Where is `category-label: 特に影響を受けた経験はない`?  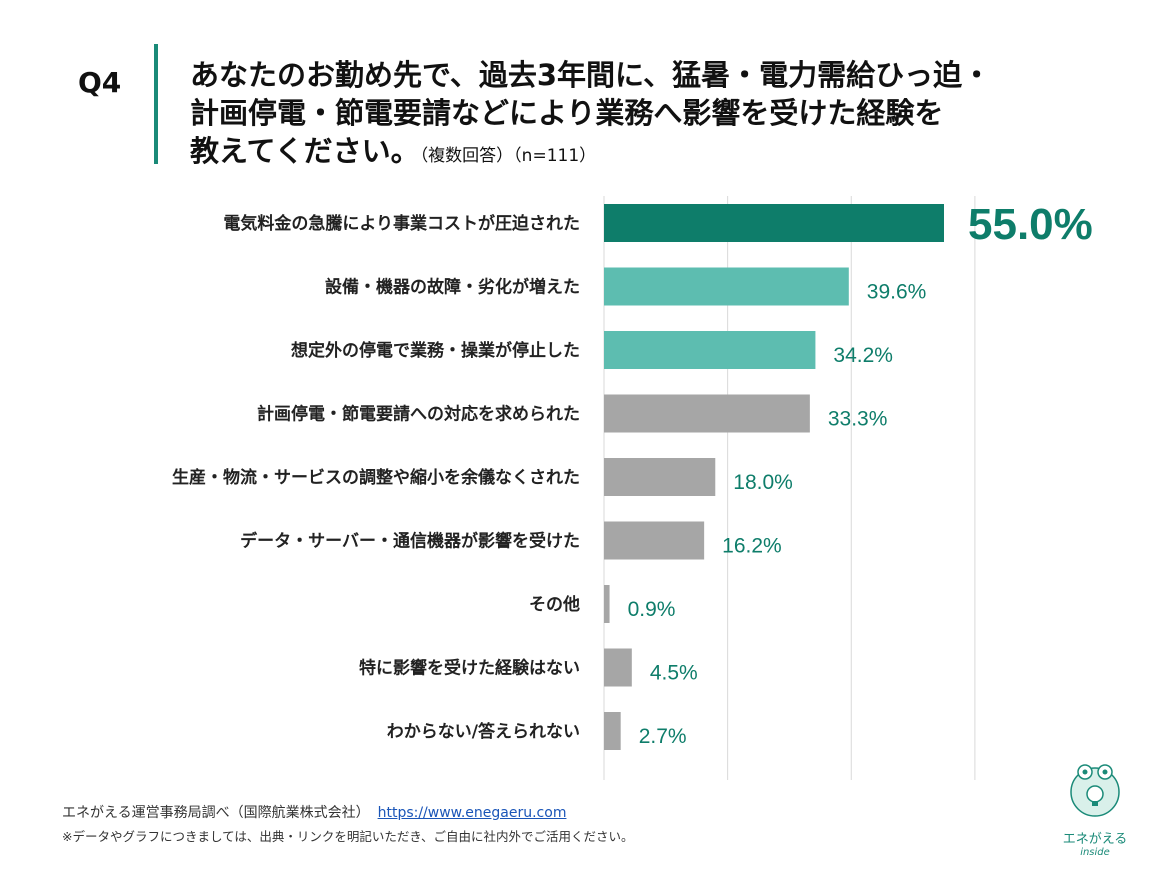 category-label: 特に影響を受けた経験はない is located at coordinates (469, 668).